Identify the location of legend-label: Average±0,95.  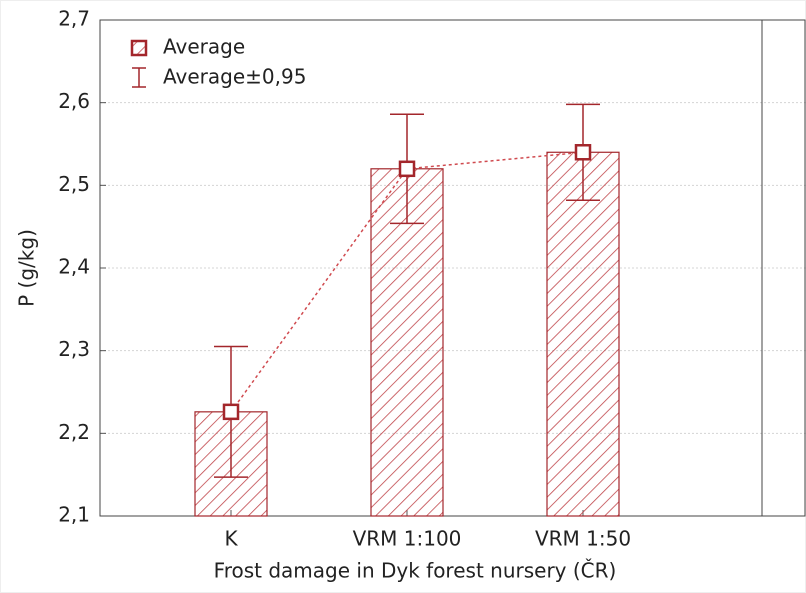
(234, 77).